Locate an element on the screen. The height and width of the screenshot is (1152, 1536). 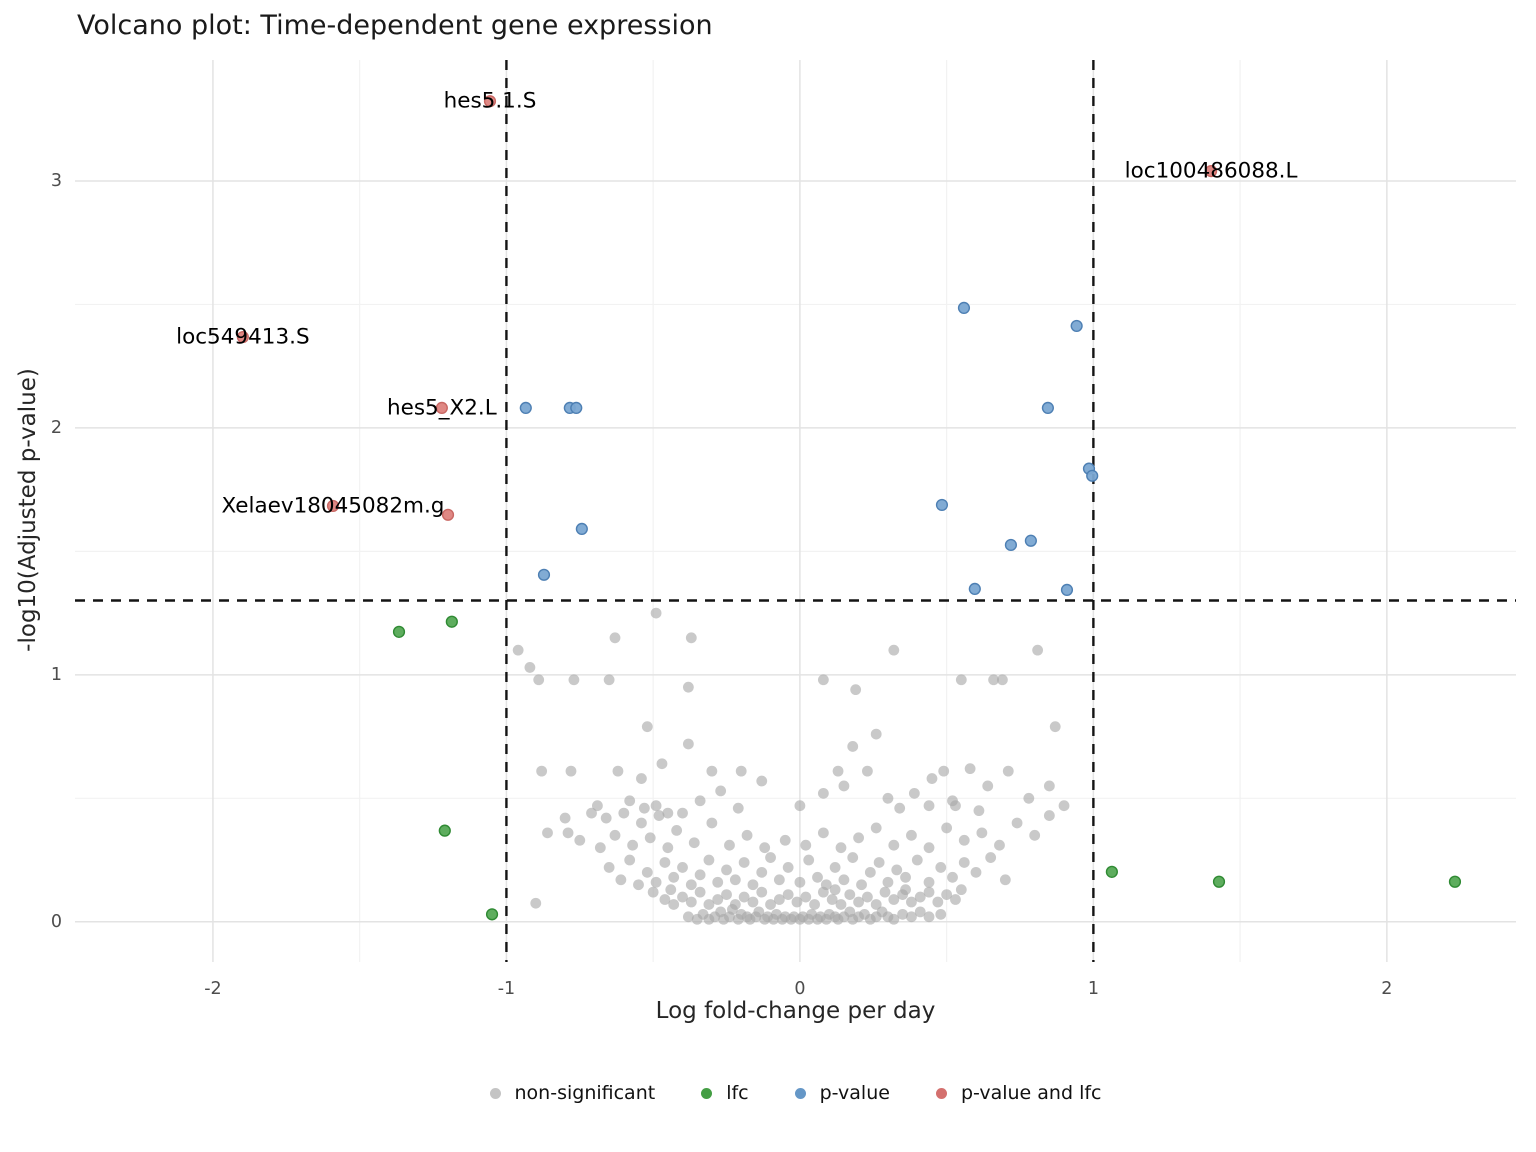
x-tick-label: -2 is located at coordinates (212, 989).